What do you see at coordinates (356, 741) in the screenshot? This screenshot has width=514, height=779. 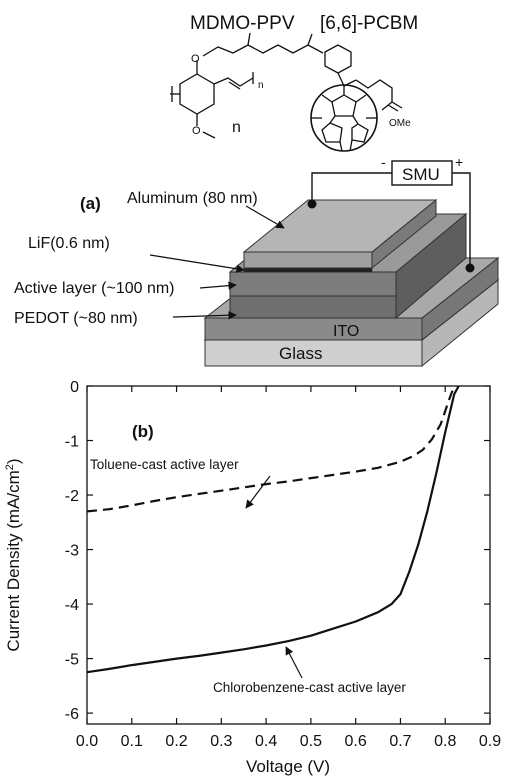 I see `x-tick-label: 0.6` at bounding box center [356, 741].